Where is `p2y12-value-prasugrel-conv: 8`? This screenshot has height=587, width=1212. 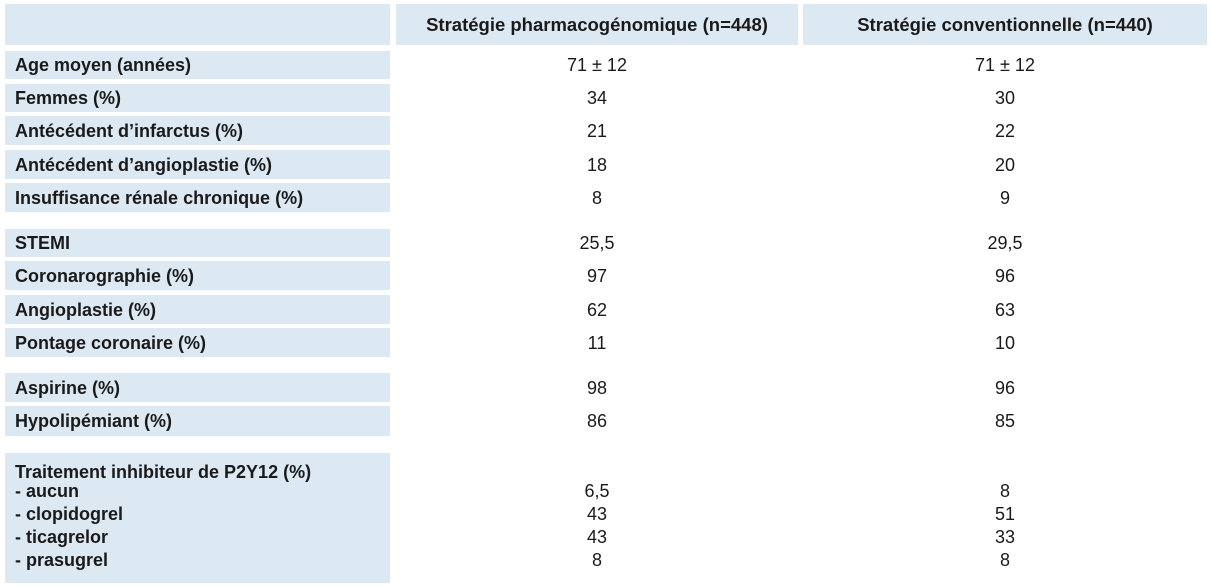 p2y12-value-prasugrel-conv: 8 is located at coordinates (1004, 560).